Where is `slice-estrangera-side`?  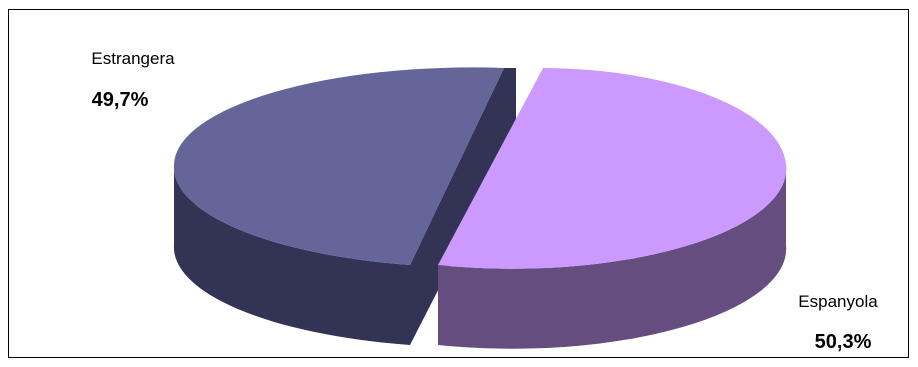
slice-estrangera-side is located at coordinates (291, 255).